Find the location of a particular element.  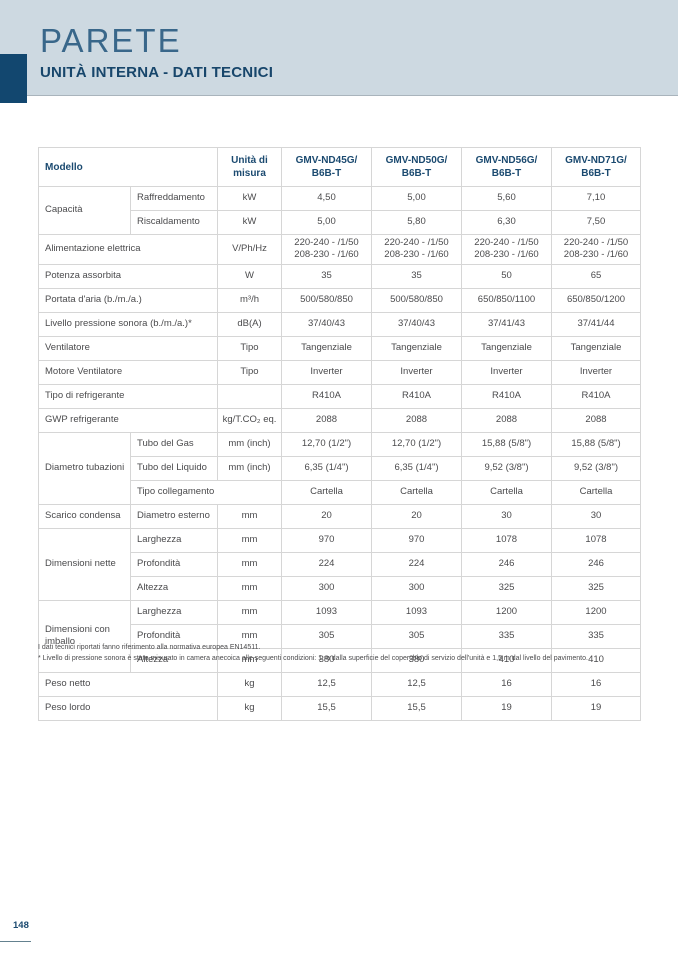

cell-value: 650/850/1200 is located at coordinates (596, 300).